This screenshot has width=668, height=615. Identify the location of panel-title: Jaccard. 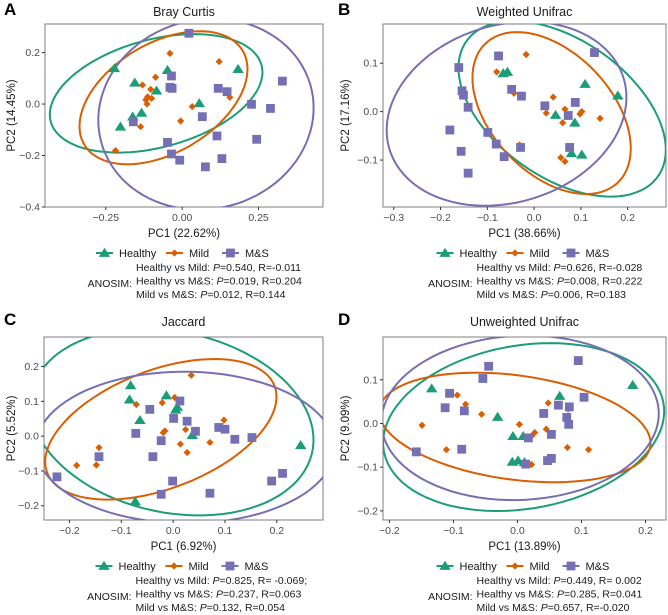
(184, 322).